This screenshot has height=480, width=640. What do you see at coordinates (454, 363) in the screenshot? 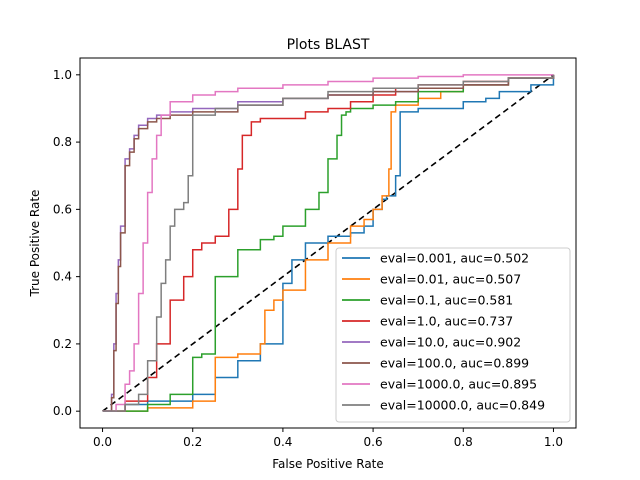
I see `legend-label-6: eval=100.0, auc=0.899` at bounding box center [454, 363].